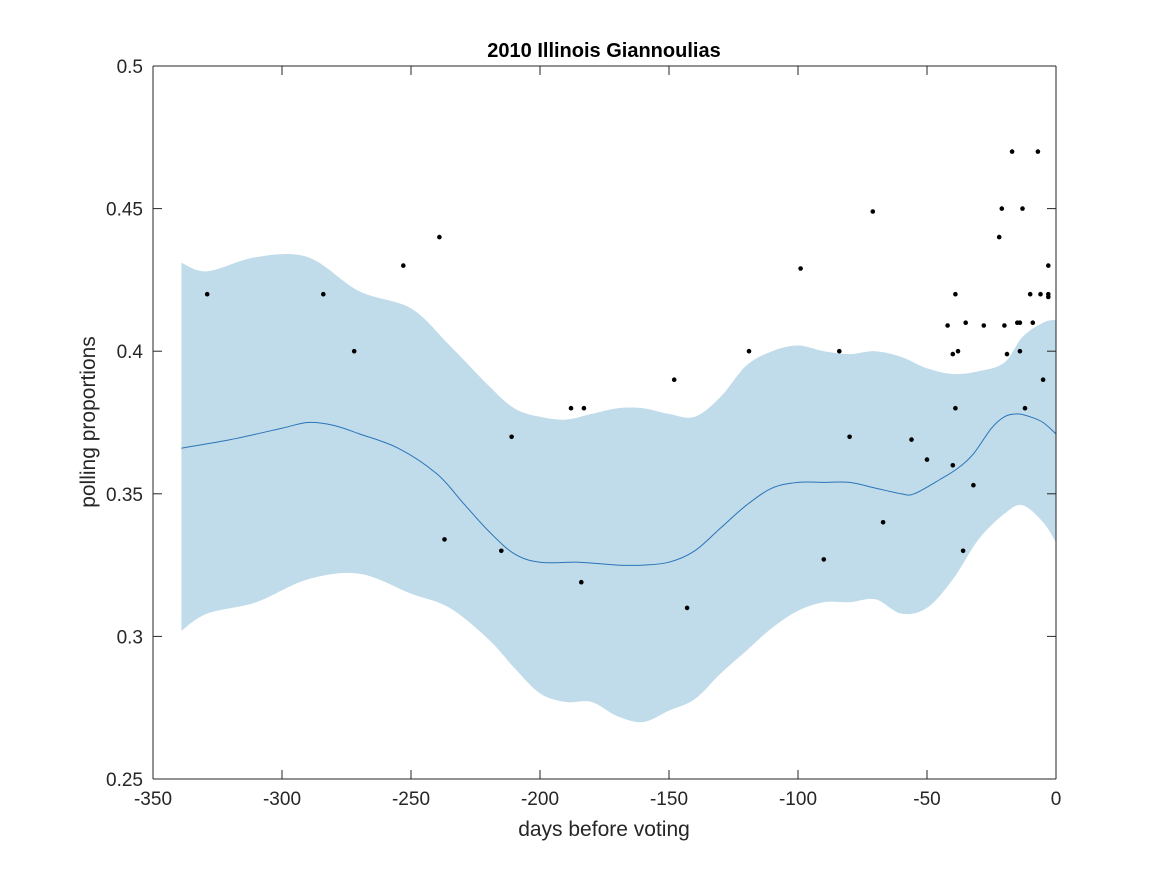 The width and height of the screenshot is (1167, 875). Describe the element at coordinates (411, 799) in the screenshot. I see `x-tick-label: -250` at that location.